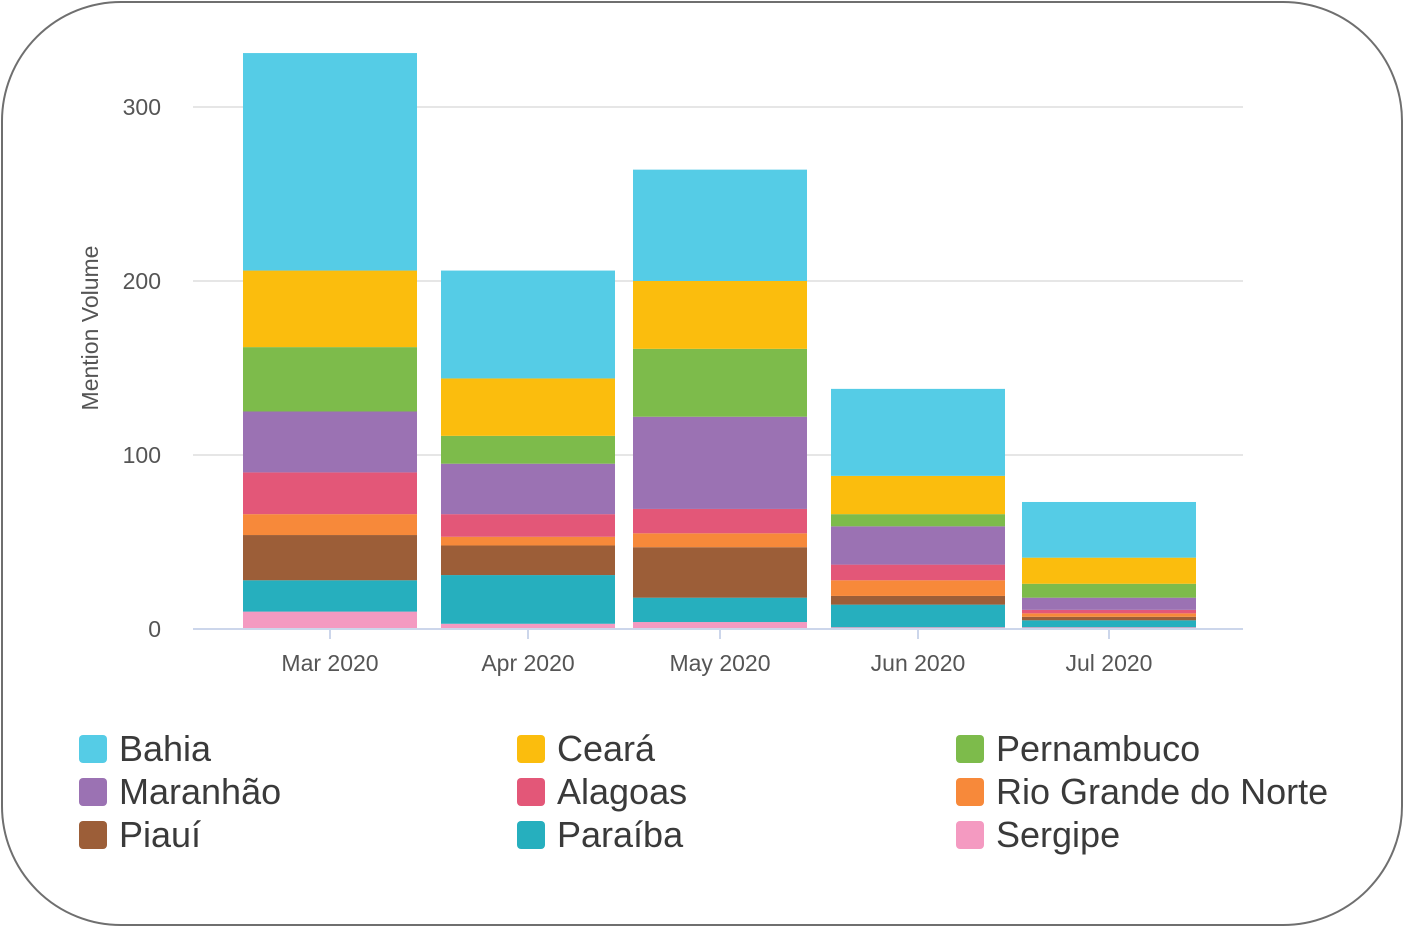  I want to click on y-tick-label: 300, so click(142, 107).